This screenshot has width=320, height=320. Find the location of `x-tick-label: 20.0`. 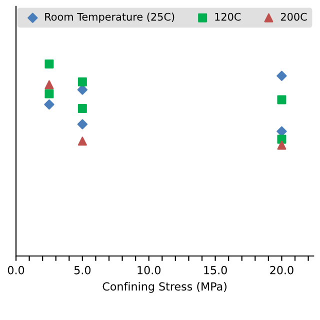

x-tick-label: 20.0 is located at coordinates (282, 270).